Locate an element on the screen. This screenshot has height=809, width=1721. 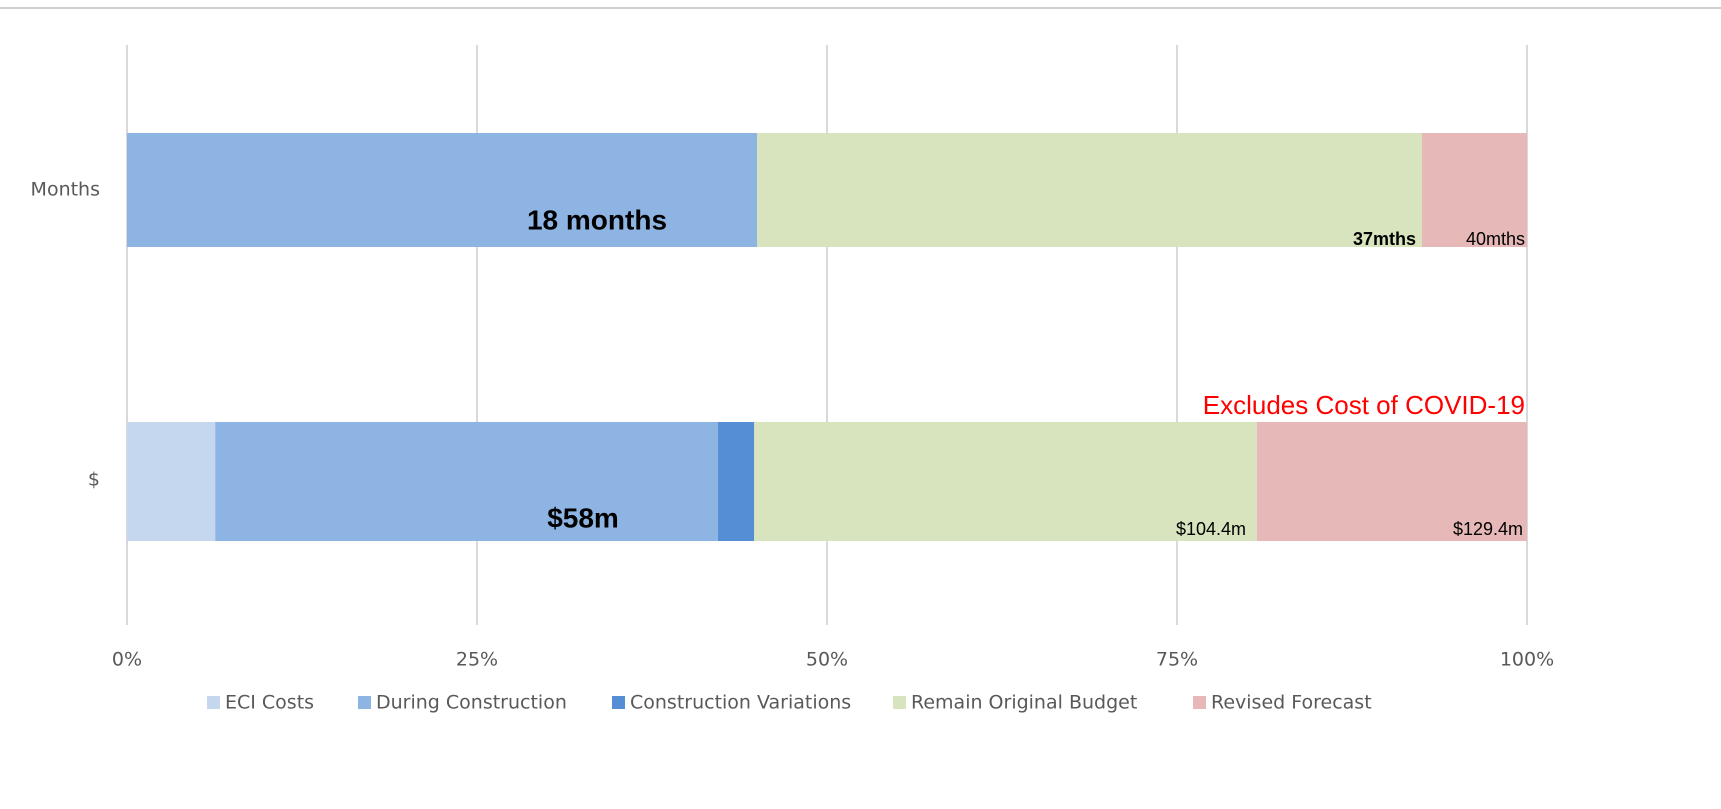
legend-label: Construction Variations is located at coordinates (740, 703).